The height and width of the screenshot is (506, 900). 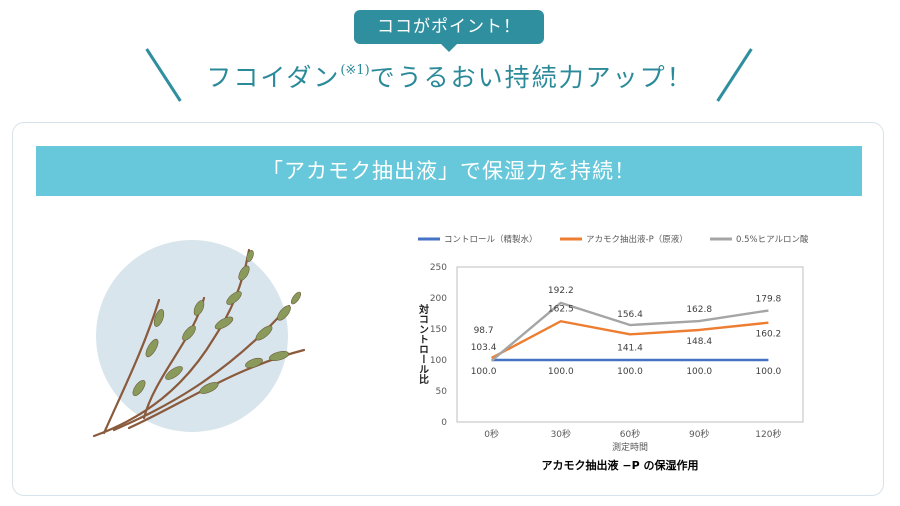 What do you see at coordinates (355, 70) in the screenshot?
I see `headline-footnote-mark: (※1)` at bounding box center [355, 70].